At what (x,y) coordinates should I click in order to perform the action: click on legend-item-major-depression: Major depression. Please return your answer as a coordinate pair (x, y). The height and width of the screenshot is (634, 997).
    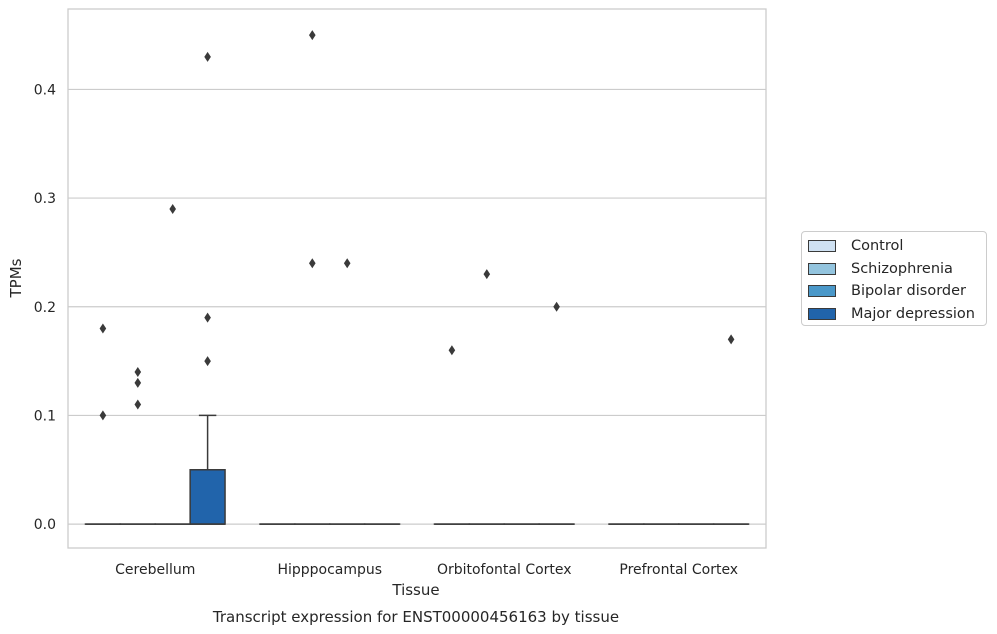
    Looking at the image, I should click on (897, 314).